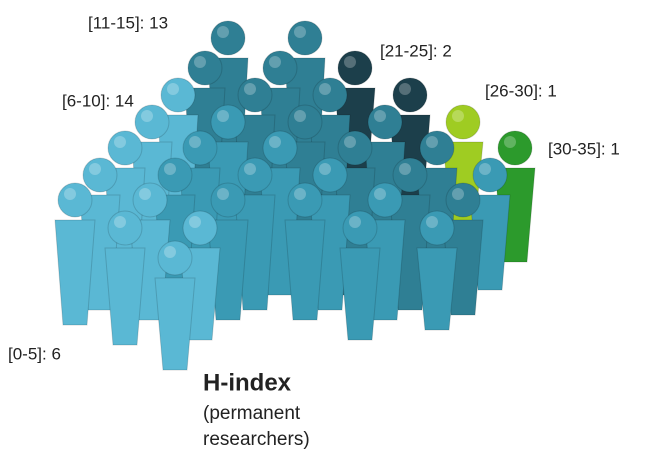 The image size is (655, 456). Describe the element at coordinates (252, 413) in the screenshot. I see `subtitle: (permanent` at that location.